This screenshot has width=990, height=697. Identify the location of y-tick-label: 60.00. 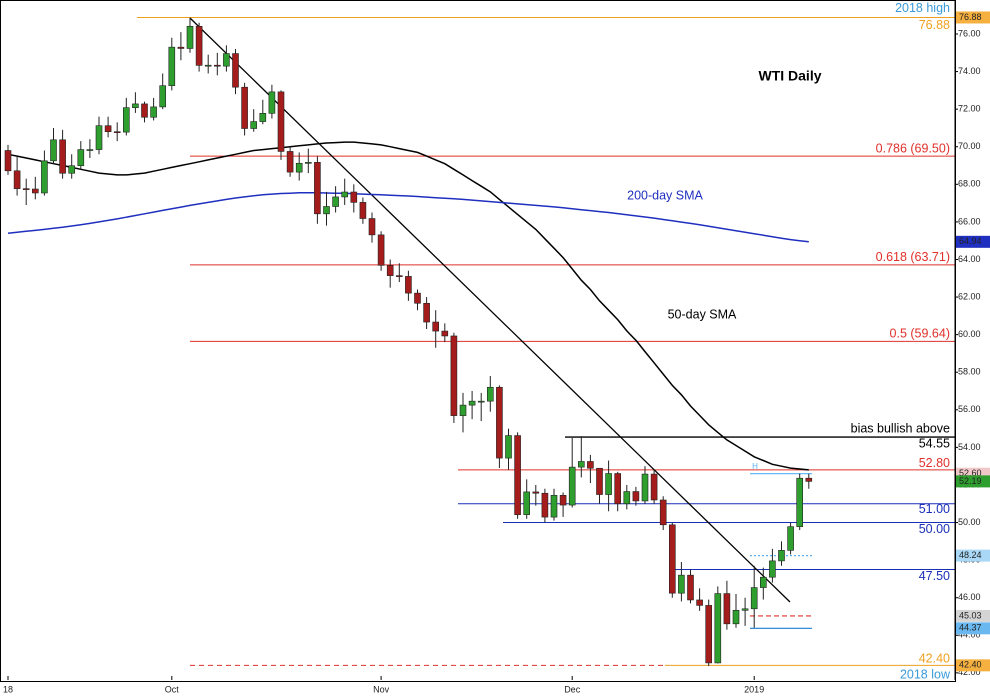
(969, 334).